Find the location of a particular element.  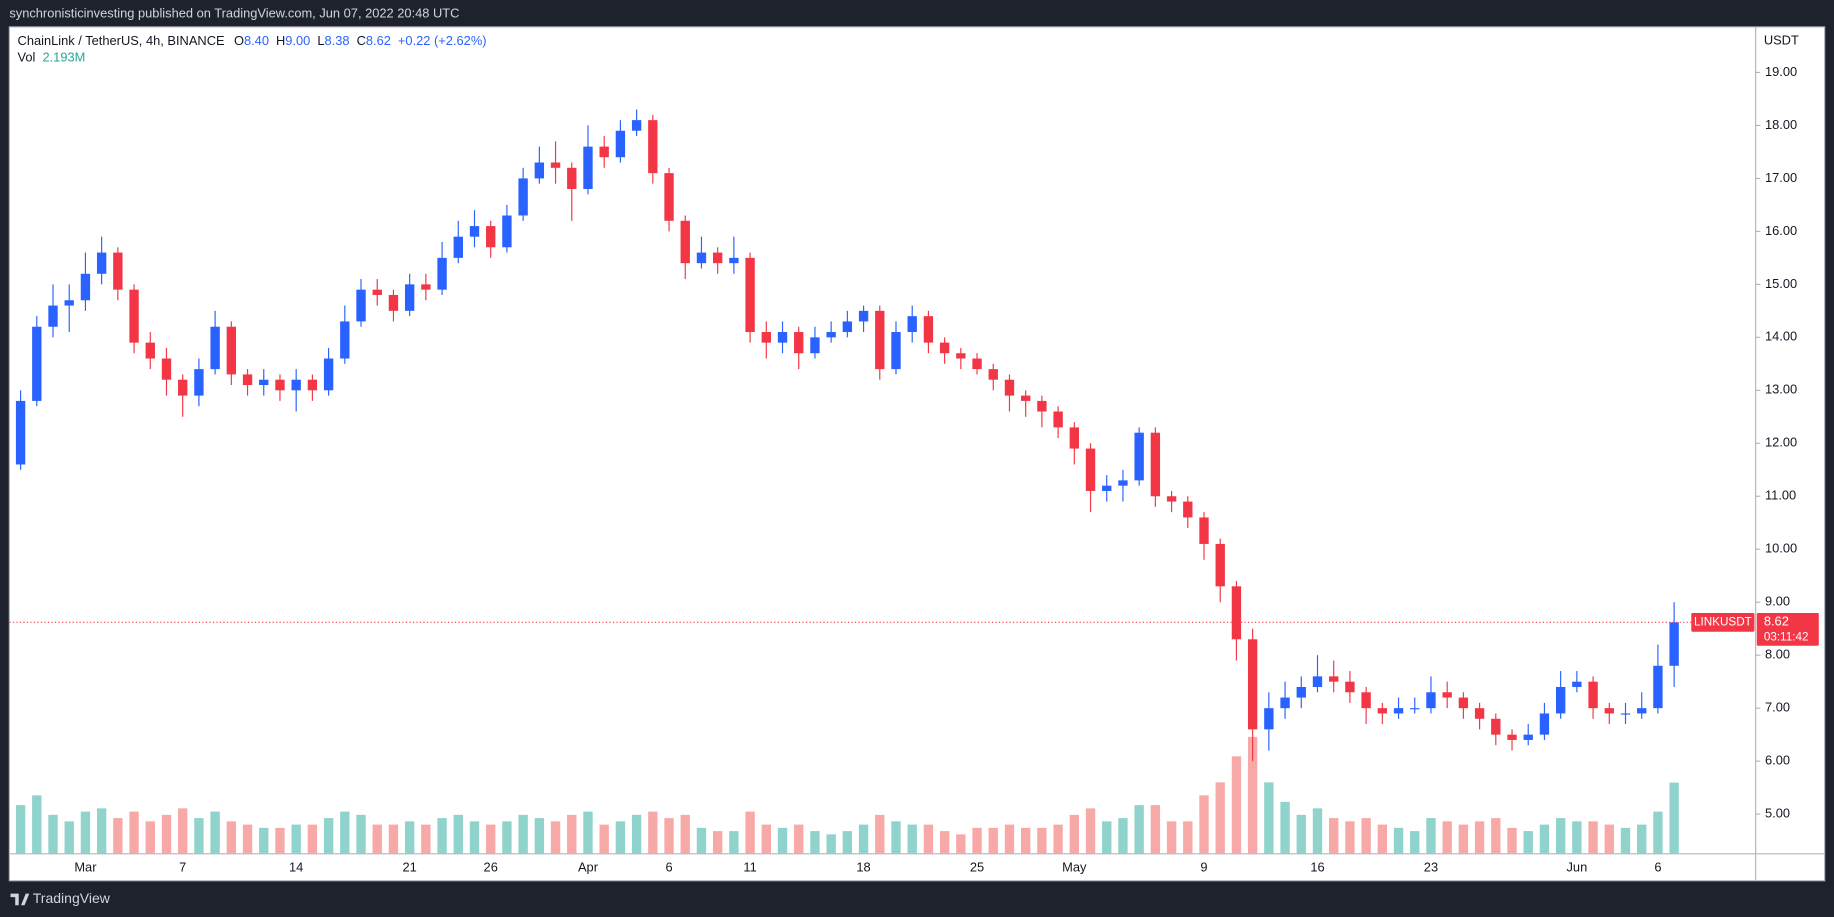

x-tick-label: 14 is located at coordinates (296, 866).